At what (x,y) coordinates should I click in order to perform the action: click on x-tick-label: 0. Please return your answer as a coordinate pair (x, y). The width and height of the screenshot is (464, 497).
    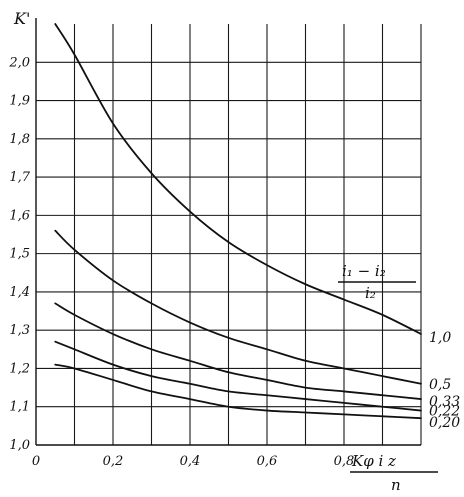
    Looking at the image, I should click on (36, 461).